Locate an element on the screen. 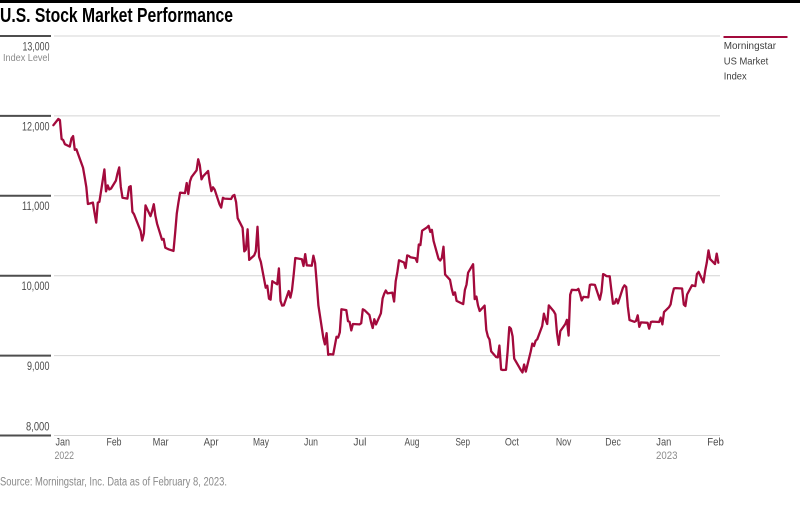 This screenshot has width=800, height=509. svg-text: Jun is located at coordinates (311, 443).